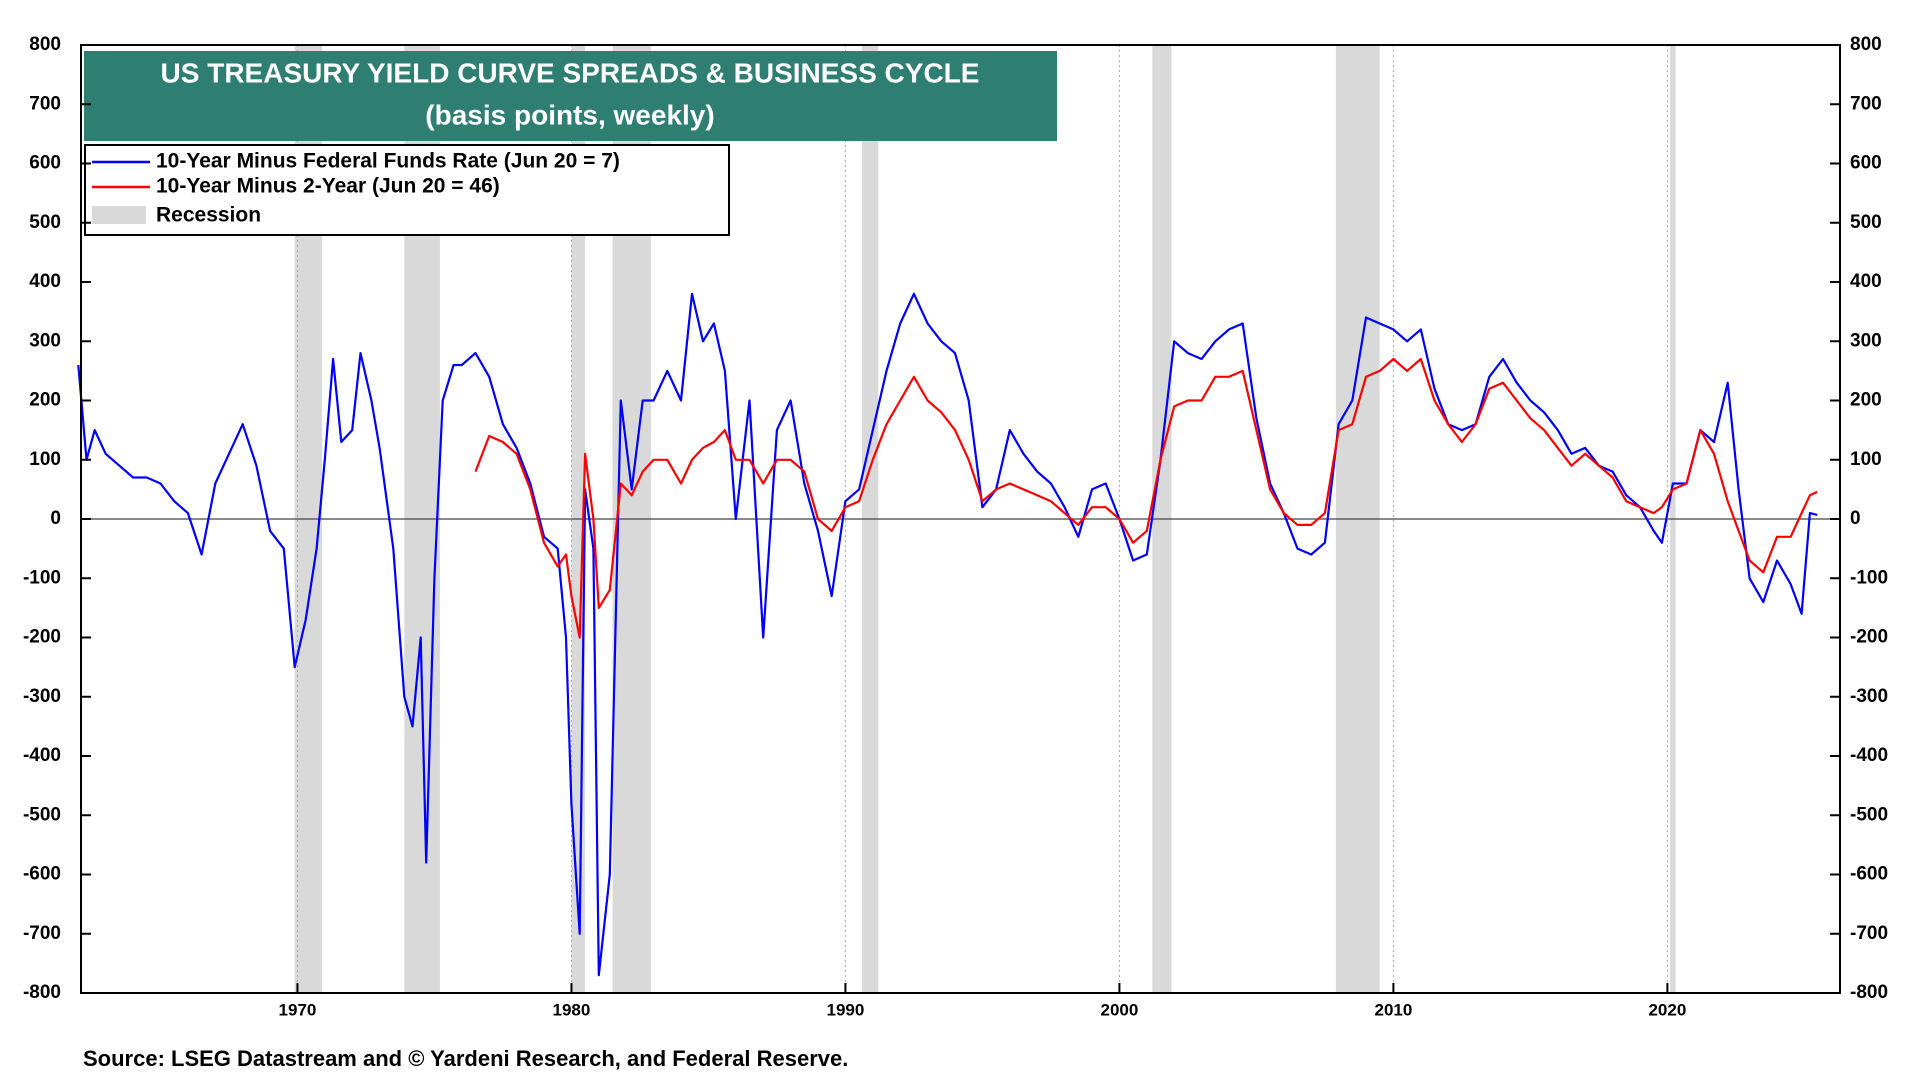  I want to click on y-tick-label: 300, so click(45, 340).